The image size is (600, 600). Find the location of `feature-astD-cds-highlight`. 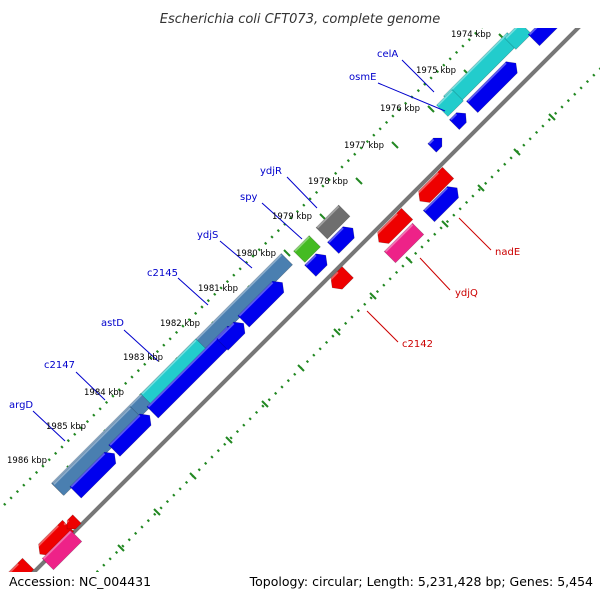

feature-astD-cds-highlight is located at coordinates (188, 367).